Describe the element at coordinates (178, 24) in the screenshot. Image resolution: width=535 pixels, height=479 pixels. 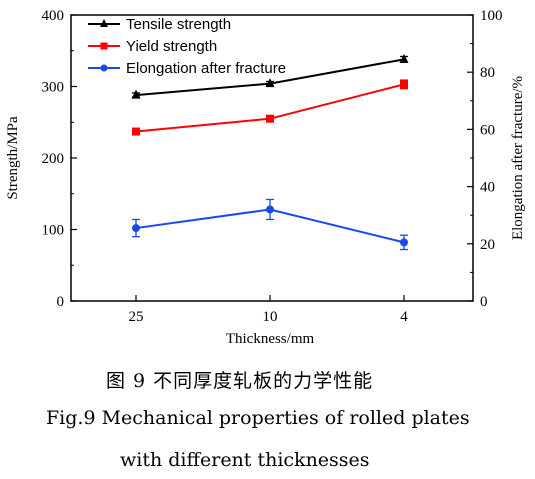
I see `legend-label: Tensile strength` at that location.